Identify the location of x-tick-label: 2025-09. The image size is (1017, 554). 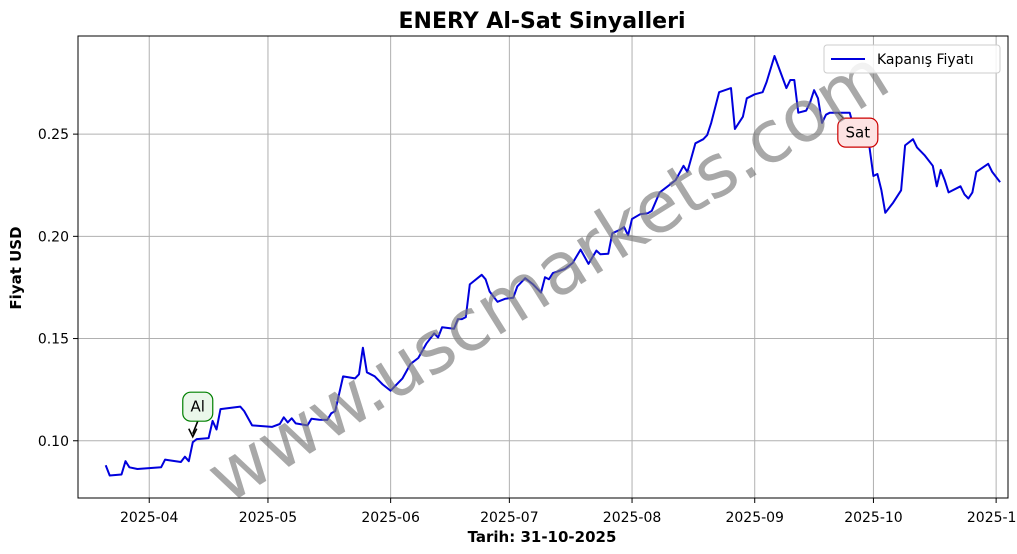
(754, 518).